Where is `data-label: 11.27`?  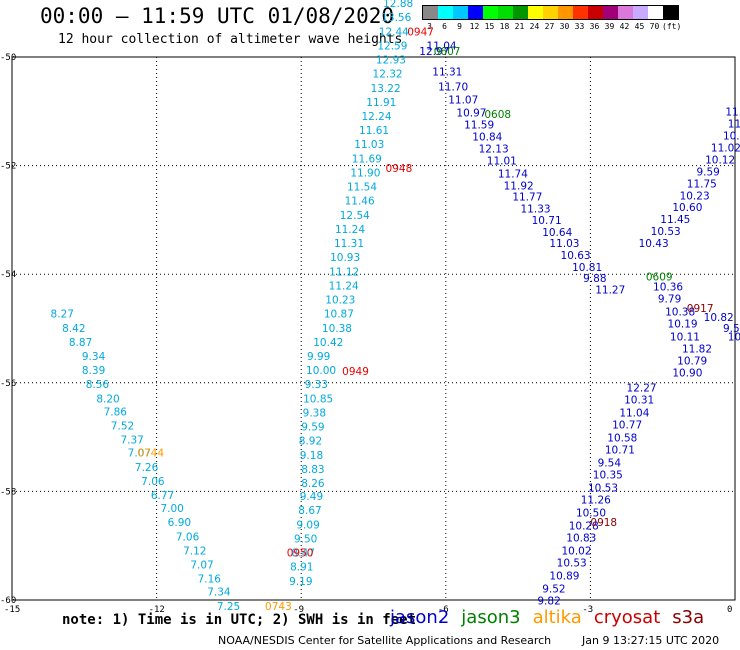 data-label: 11.27 is located at coordinates (610, 291).